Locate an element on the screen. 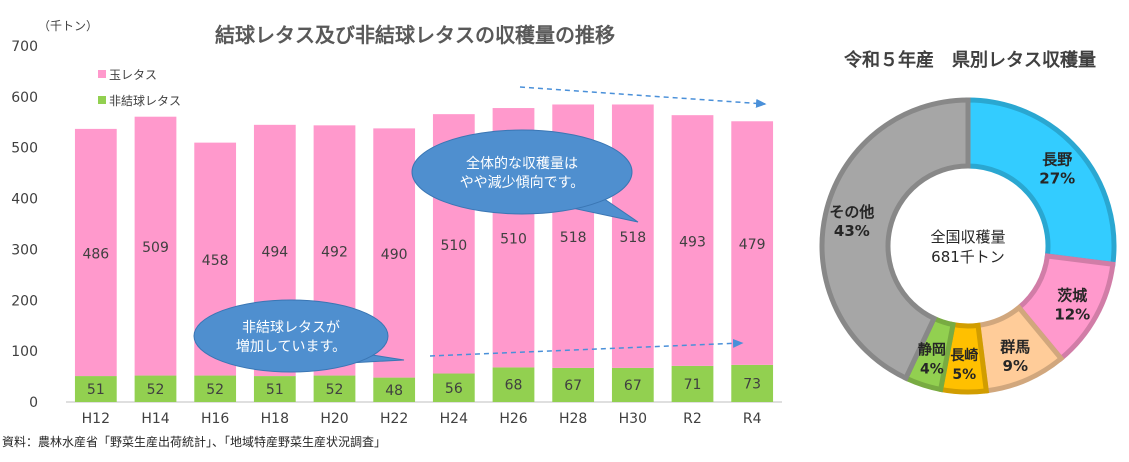 The height and width of the screenshot is (462, 1129). donut-slice-長野 is located at coordinates (1041, 182).